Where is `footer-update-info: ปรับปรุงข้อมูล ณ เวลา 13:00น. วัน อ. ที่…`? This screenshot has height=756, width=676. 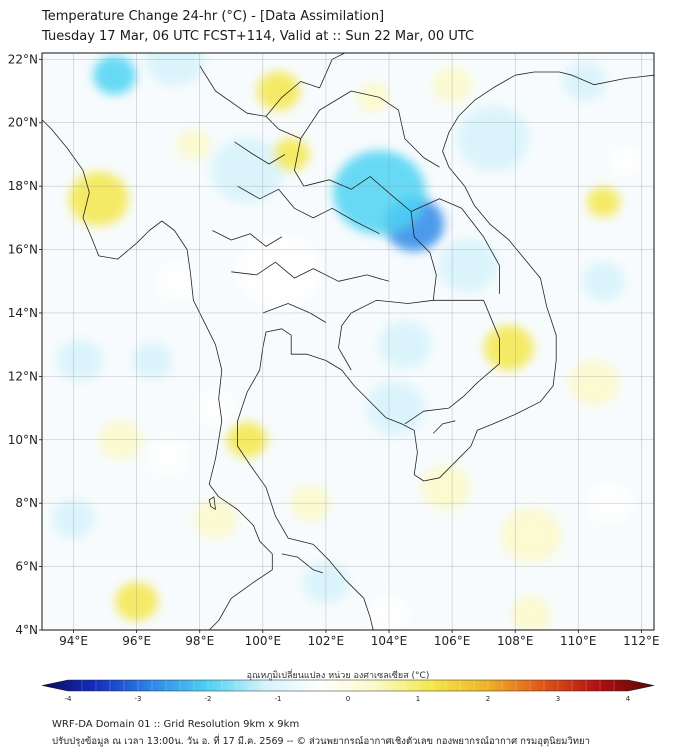
footer-update-info: ปรับปรุงข้อมูล ณ เวลา 13:00น. วัน อ. ที่… is located at coordinates (321, 741).